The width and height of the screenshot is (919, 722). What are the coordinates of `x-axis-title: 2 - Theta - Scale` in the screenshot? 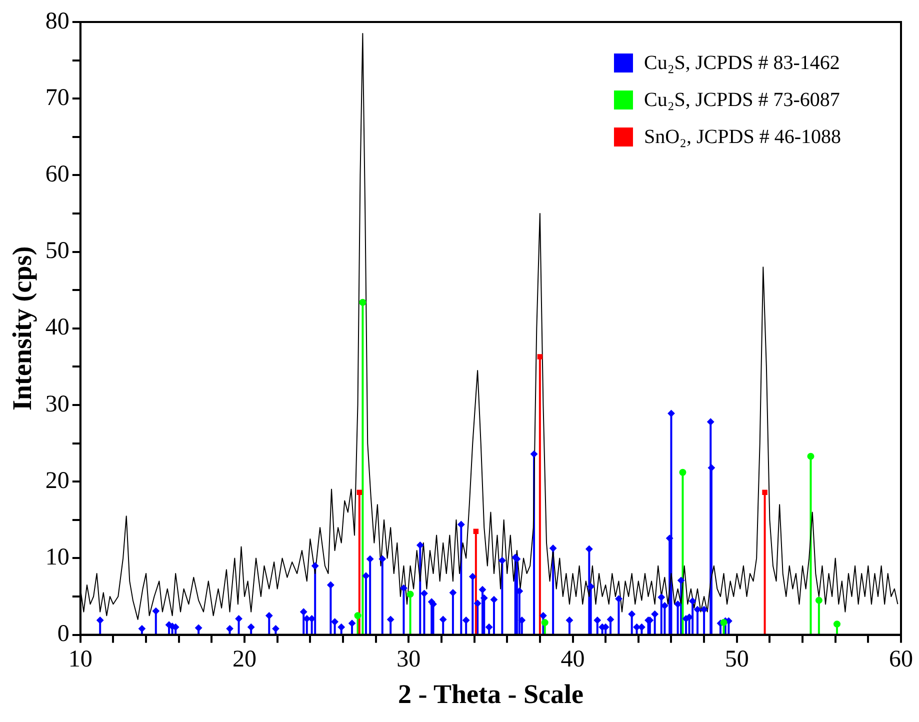 It's located at (491, 693).